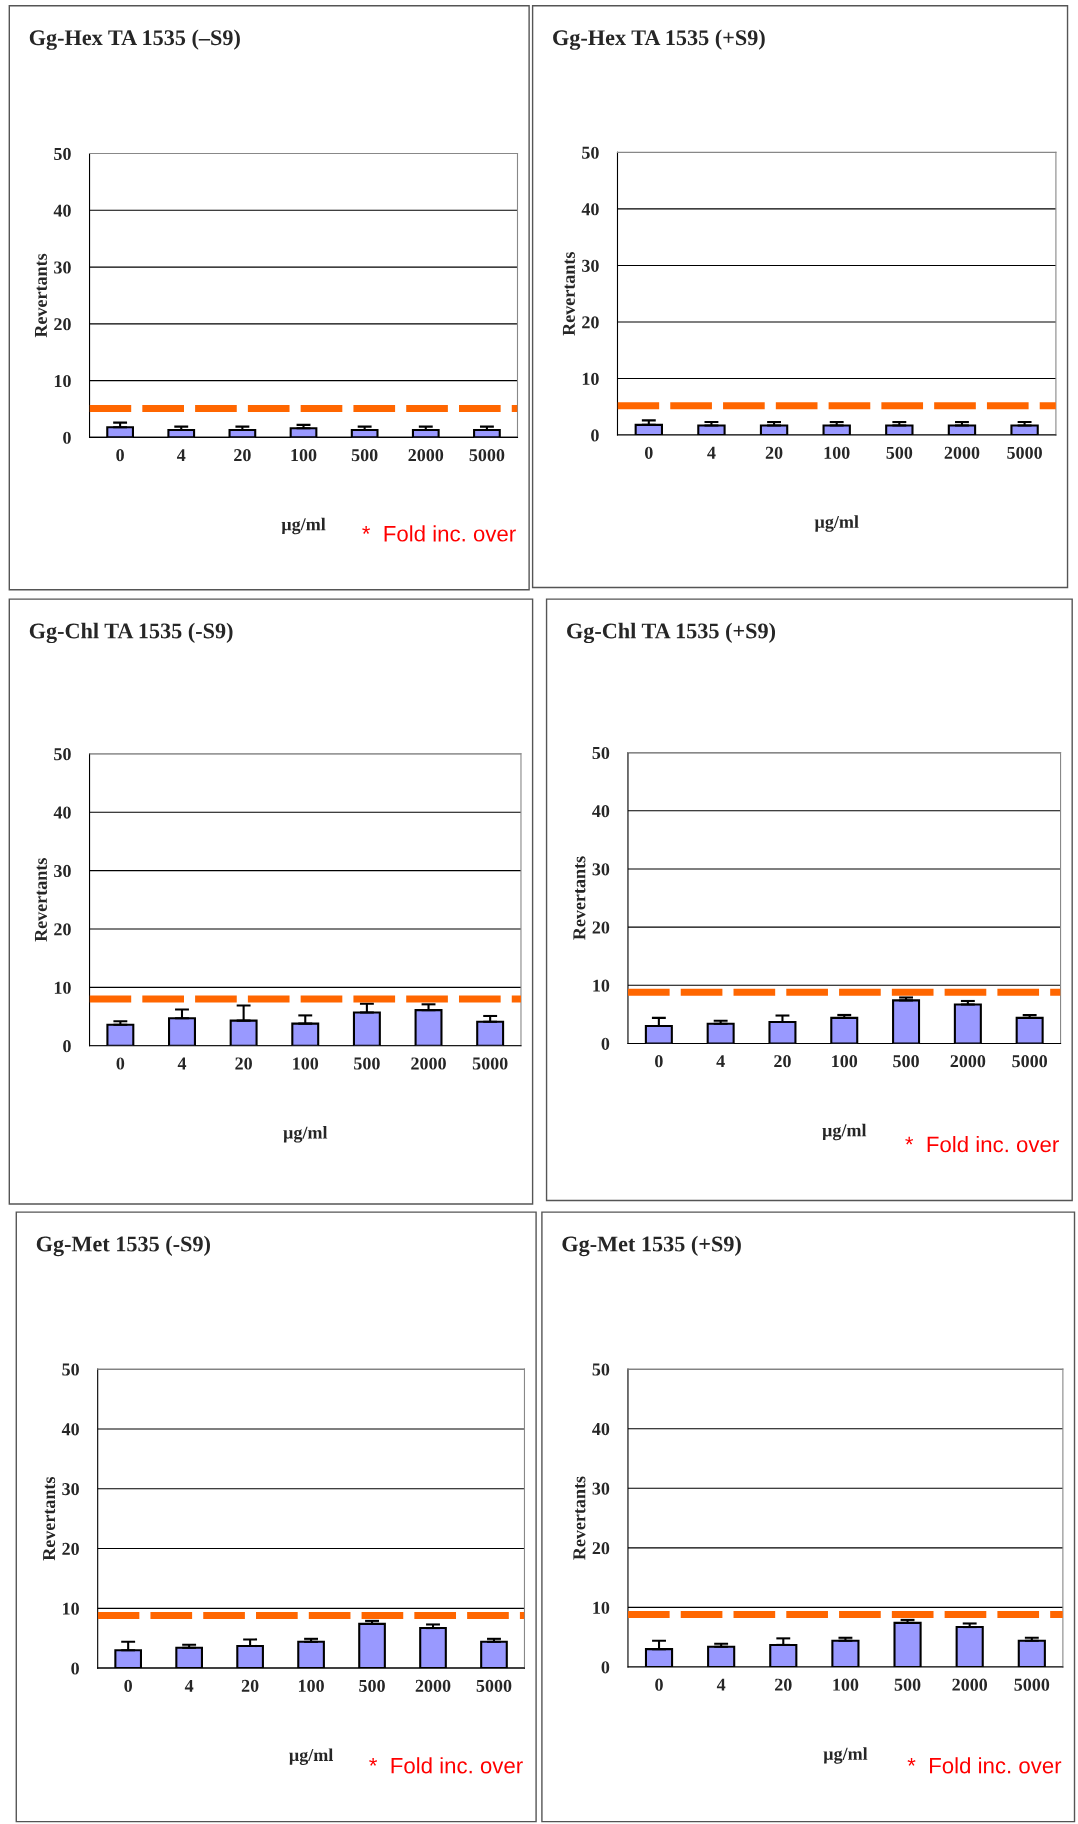 The height and width of the screenshot is (1824, 1078). I want to click on chart-title: Gg-Met 1535 (-S9), so click(123, 1246).